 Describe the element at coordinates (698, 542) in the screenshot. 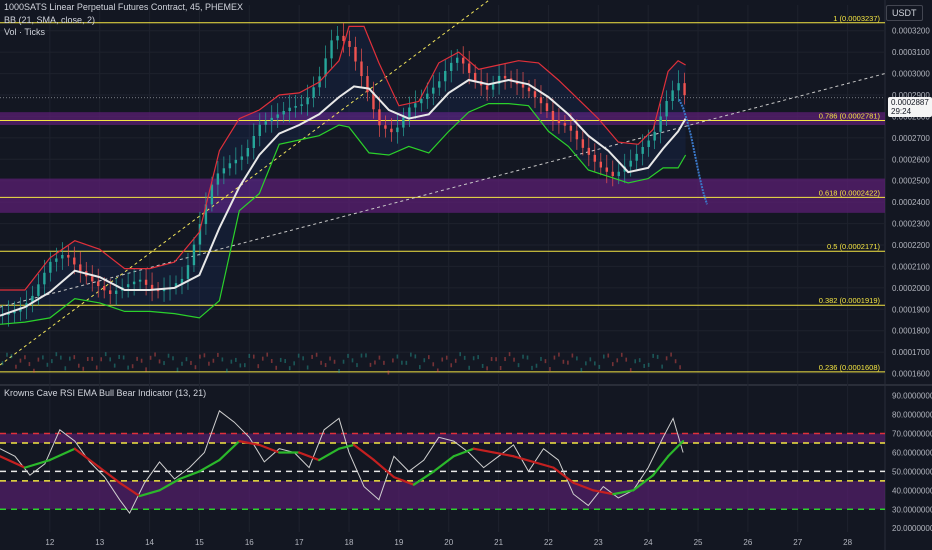

I see `x-tick-label: 25` at that location.